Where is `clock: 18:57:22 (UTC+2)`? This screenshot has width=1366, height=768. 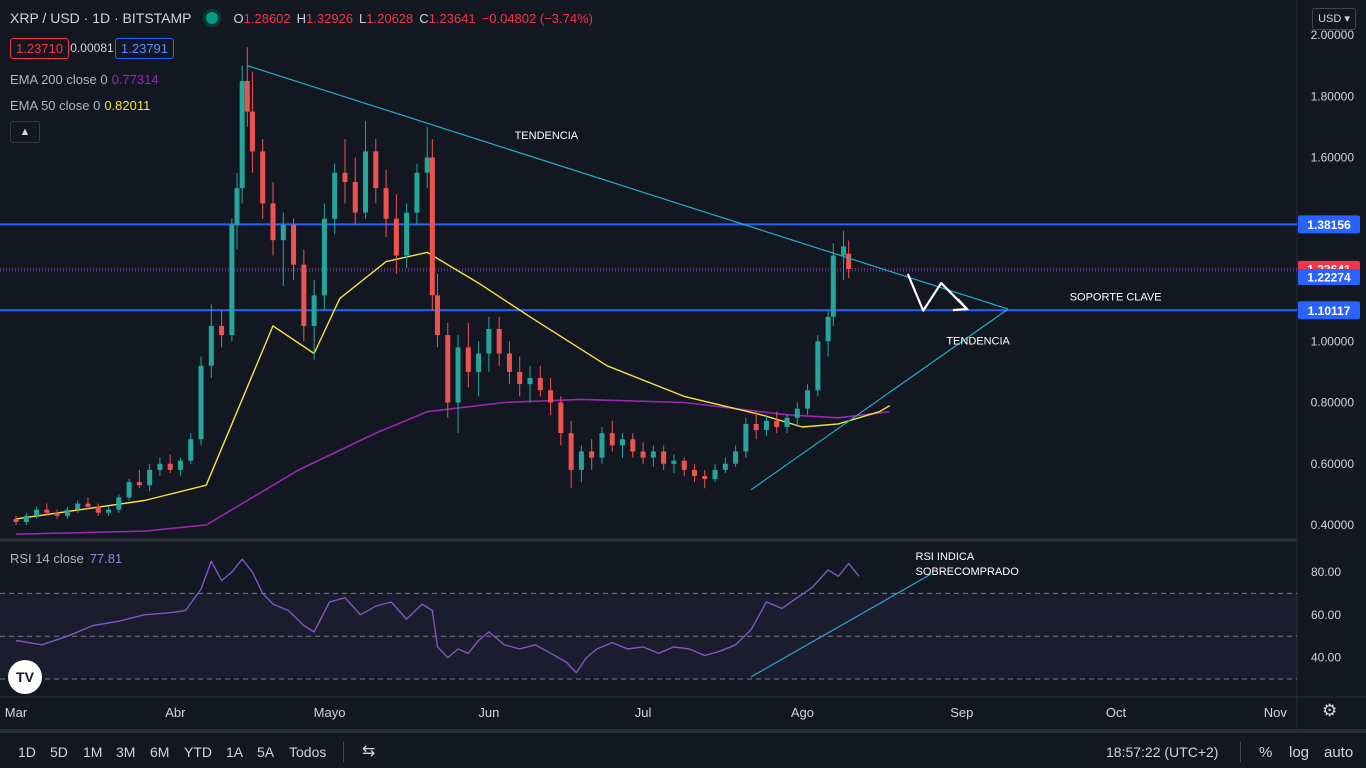 clock: 18:57:22 (UTC+2) is located at coordinates (1162, 752).